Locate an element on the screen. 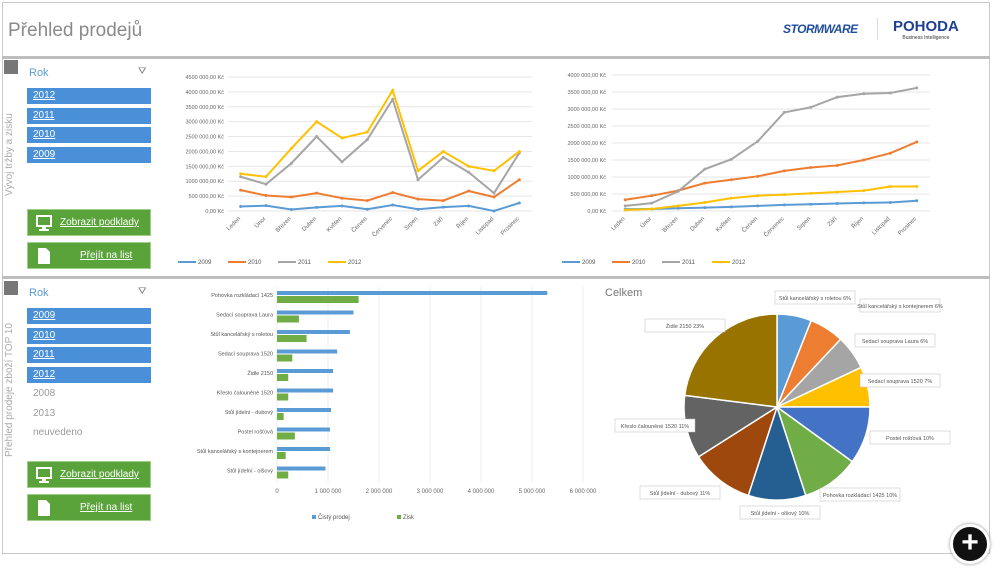 The width and height of the screenshot is (1000, 578). page-title: Přehled prodejů is located at coordinates (75, 30).